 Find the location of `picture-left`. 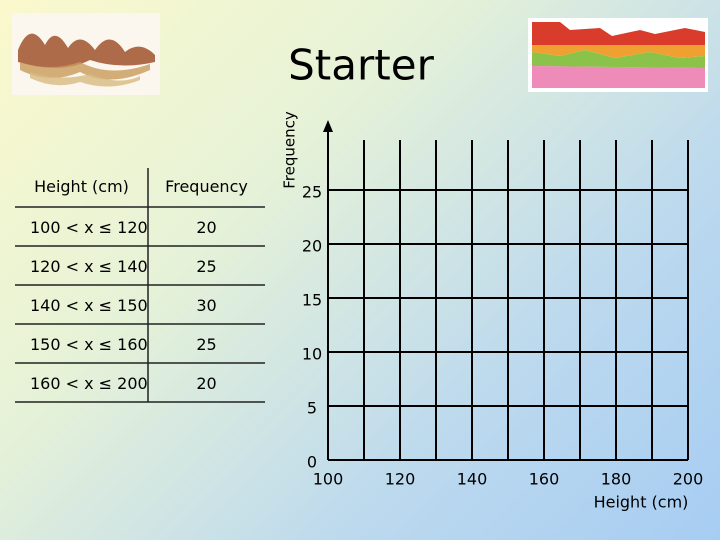

picture-left is located at coordinates (86, 54).